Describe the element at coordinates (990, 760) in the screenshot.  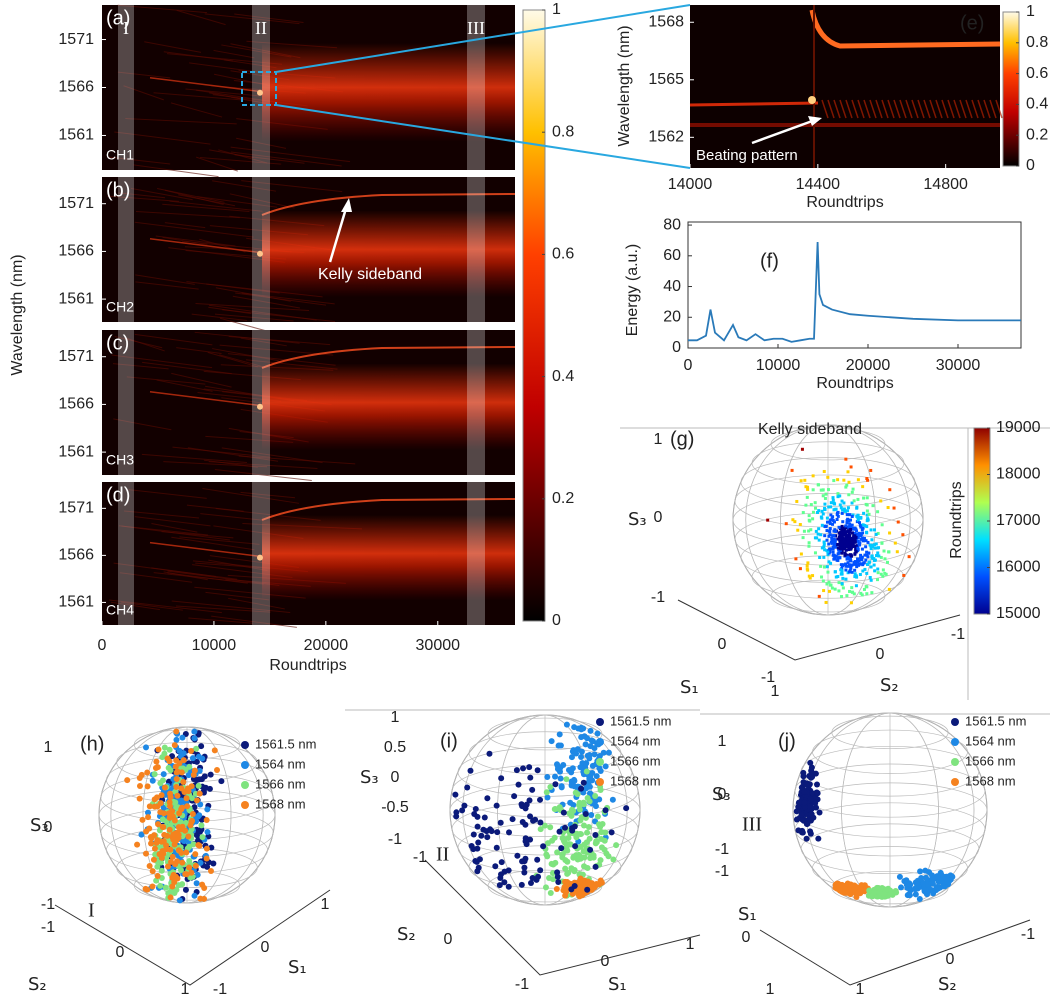
I see `legend-label: 1566 nm` at that location.